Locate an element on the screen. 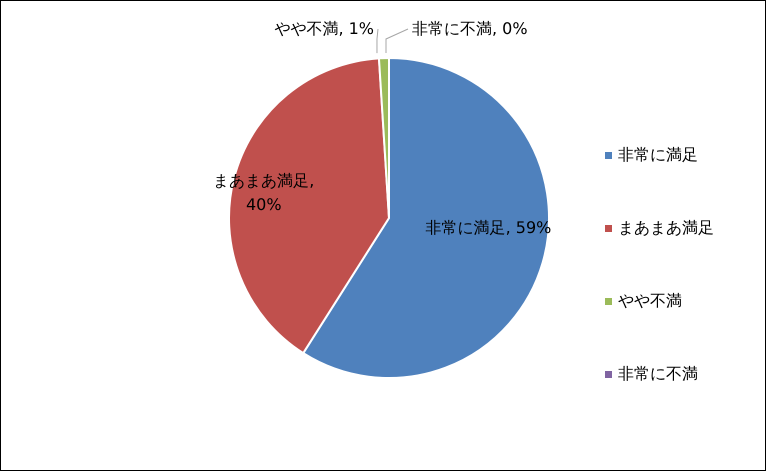 The width and height of the screenshot is (766, 471). legend-label: 非常に不満 is located at coordinates (658, 374).